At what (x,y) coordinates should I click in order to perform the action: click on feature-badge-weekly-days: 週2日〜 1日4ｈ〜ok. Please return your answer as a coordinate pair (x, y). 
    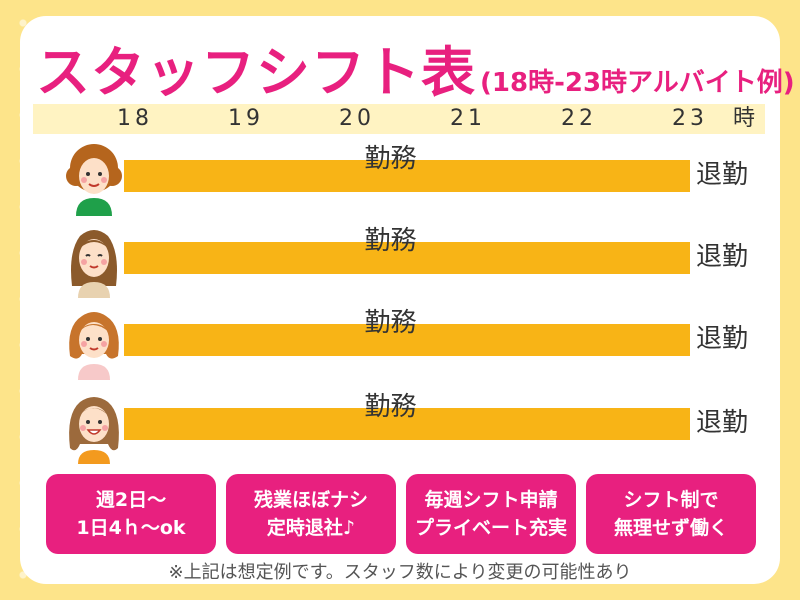
    Looking at the image, I should click on (131, 514).